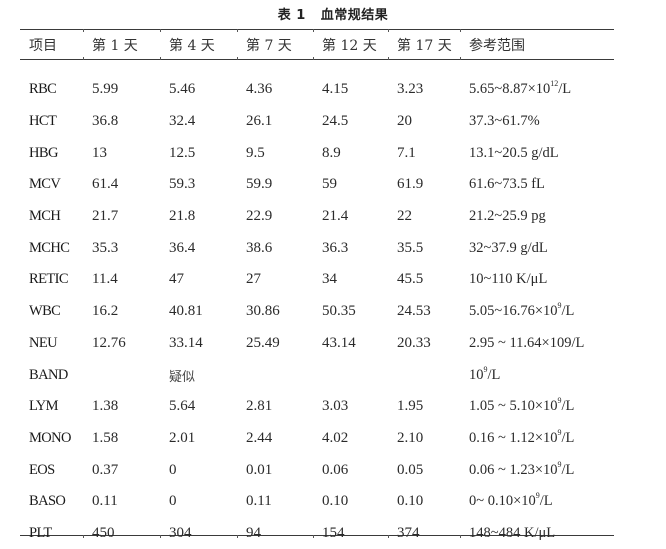  I want to click on cell-day-1: 450, so click(103, 532).